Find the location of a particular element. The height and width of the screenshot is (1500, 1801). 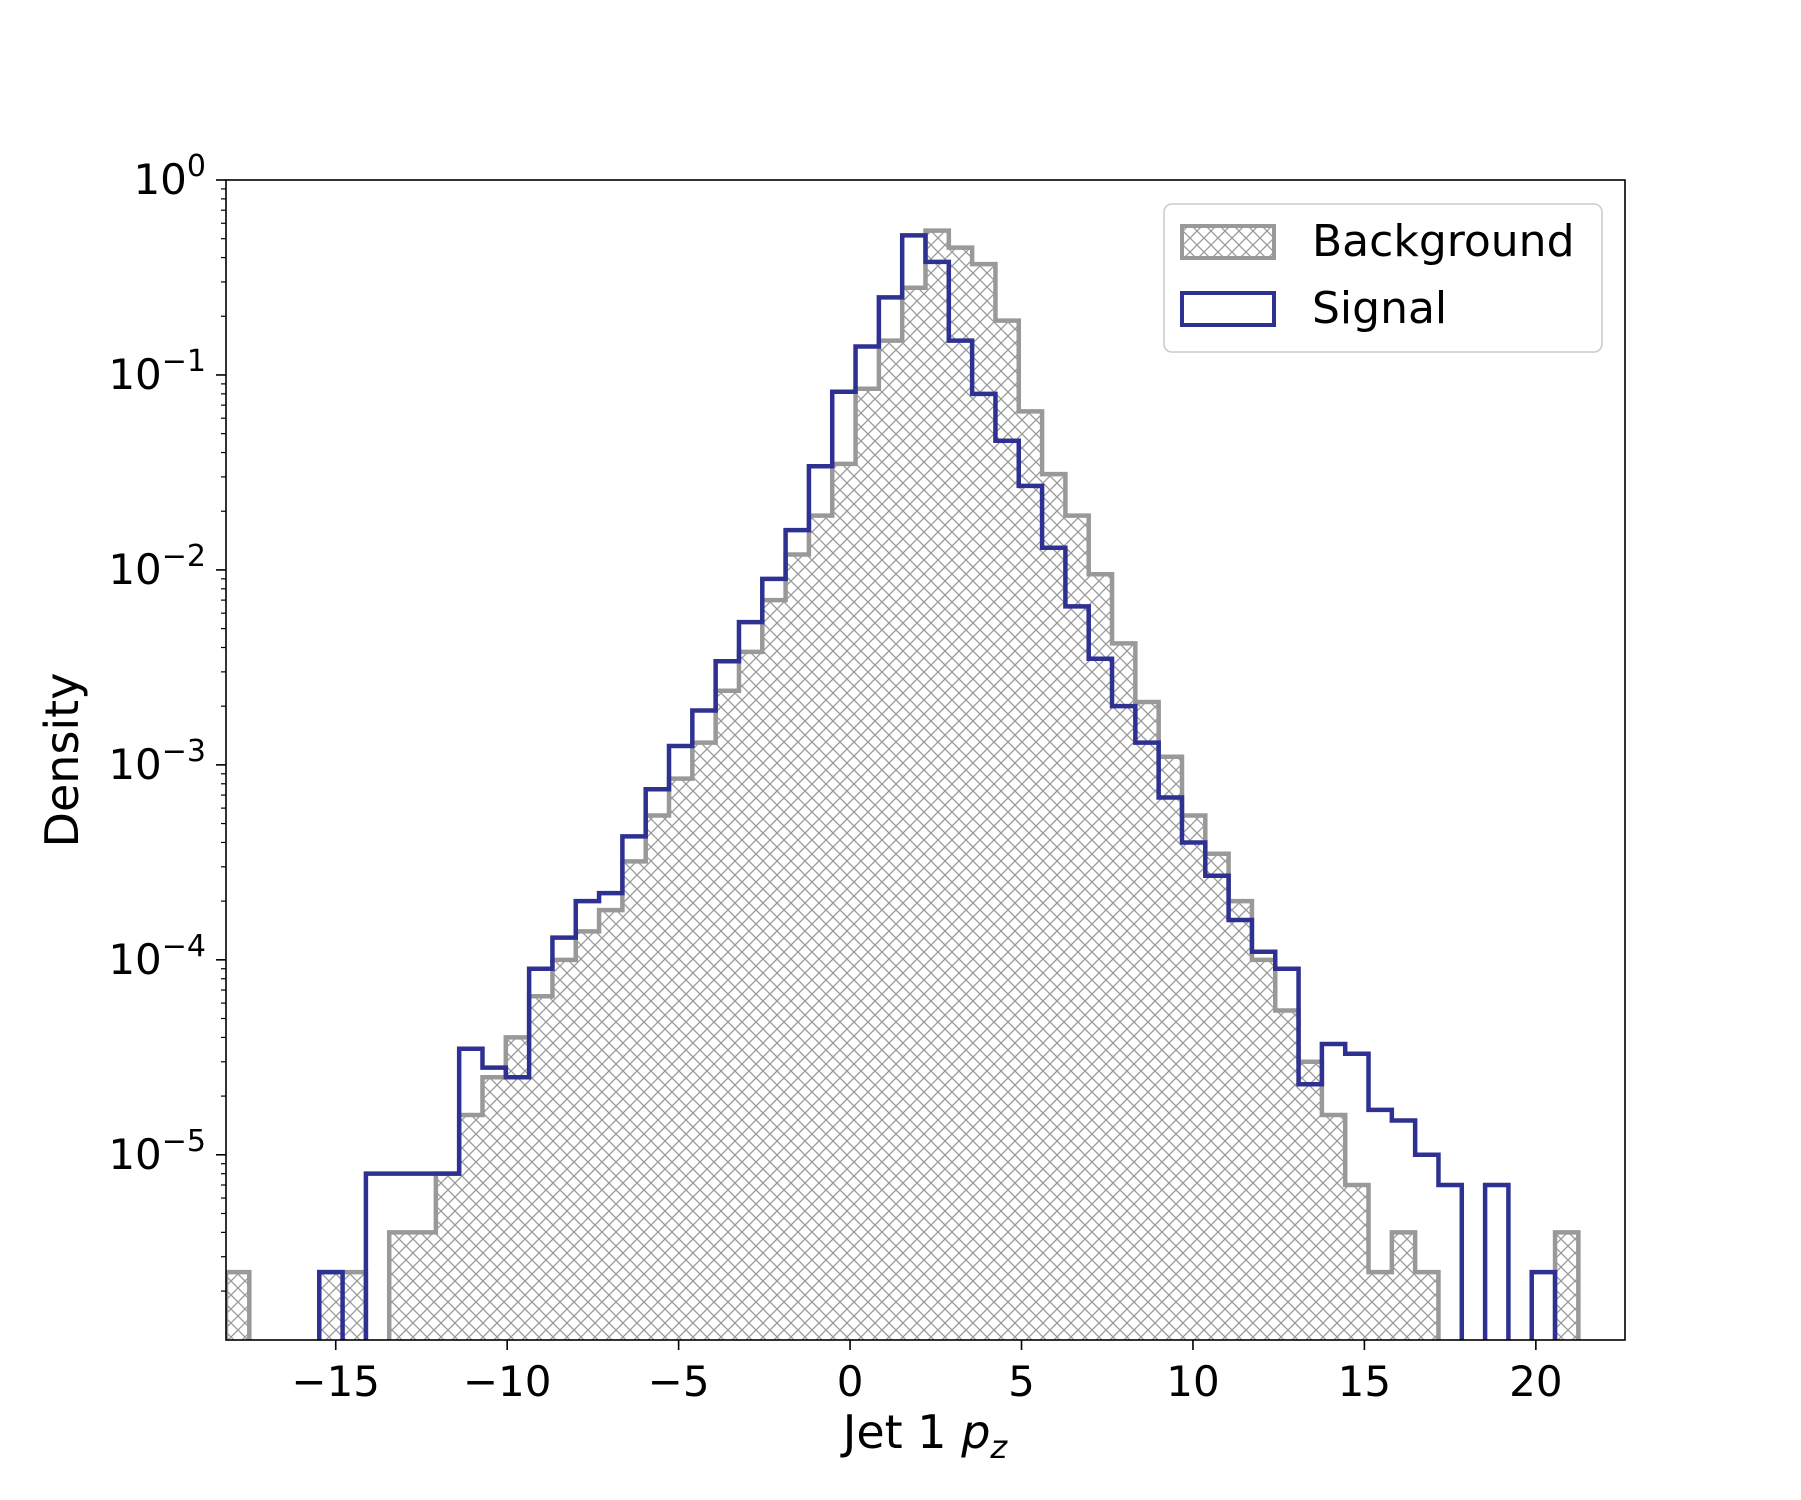

x-tick-label-5: 10 is located at coordinates (1192, 1381).